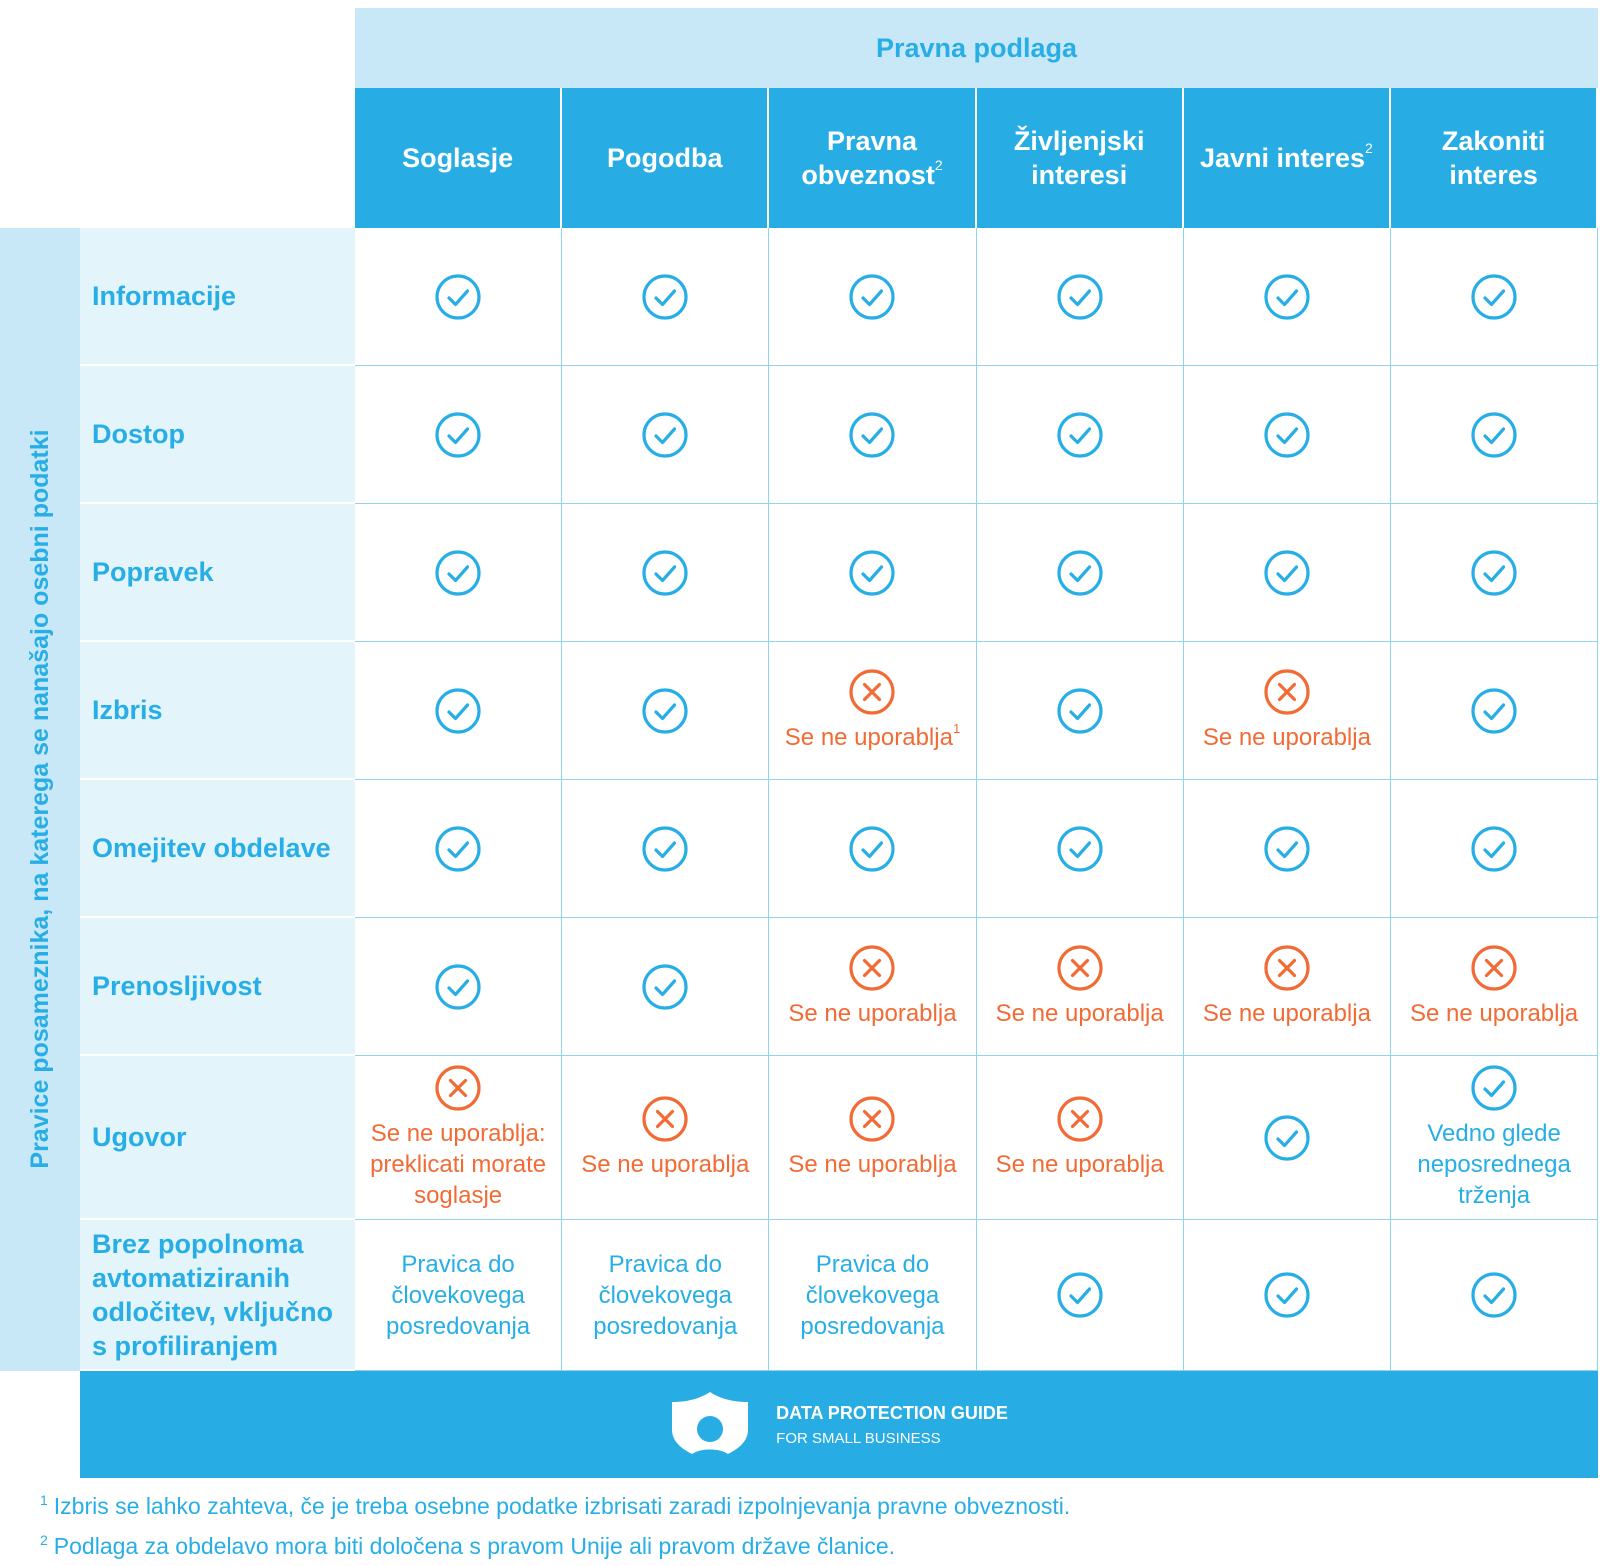  I want to click on row-label-text: Informacije, so click(164, 296).